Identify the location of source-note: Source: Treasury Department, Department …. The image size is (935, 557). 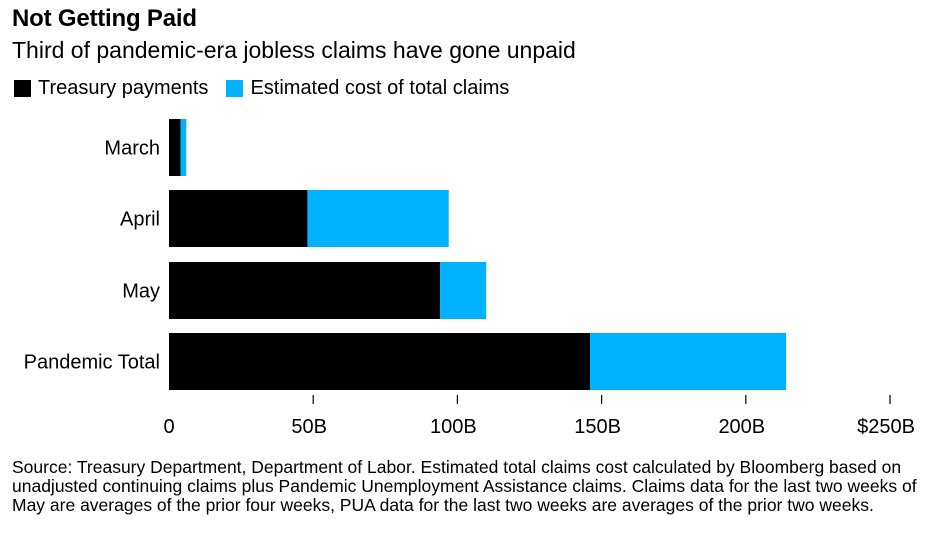
(464, 486).